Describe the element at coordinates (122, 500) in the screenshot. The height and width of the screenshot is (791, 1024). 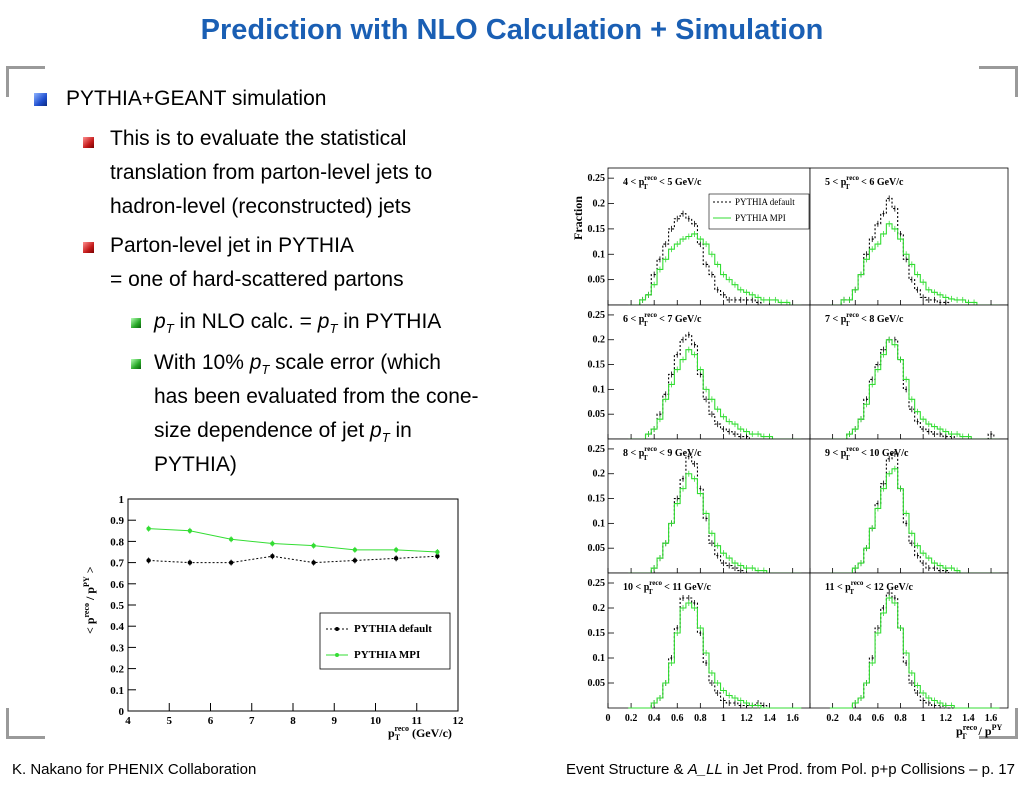
I see `ratio-y-tick-label: 1` at that location.